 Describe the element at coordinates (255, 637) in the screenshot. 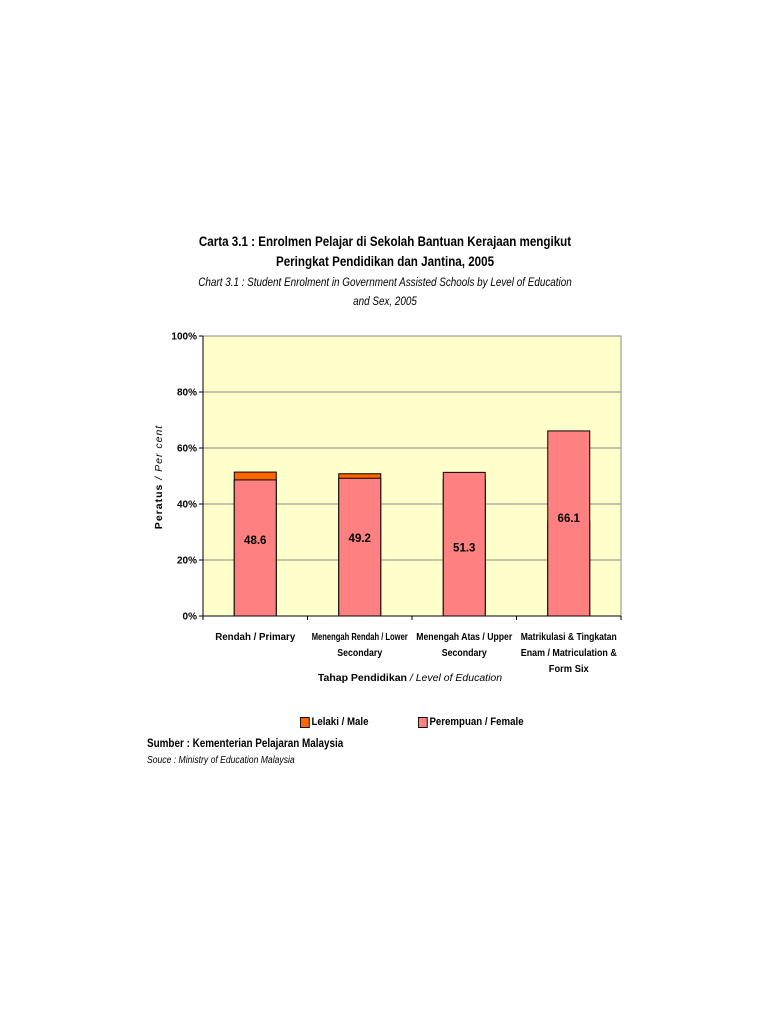

I see `x-category-label: Rendah / Primary` at that location.